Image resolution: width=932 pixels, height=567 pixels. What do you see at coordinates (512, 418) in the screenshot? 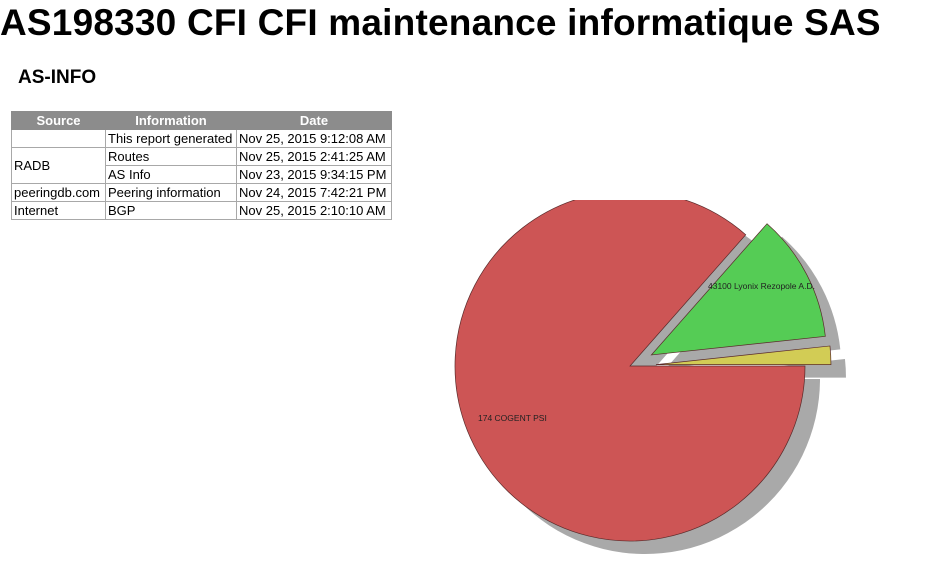
I see `pie-slice-label-1: 174 COGENT PSI` at bounding box center [512, 418].